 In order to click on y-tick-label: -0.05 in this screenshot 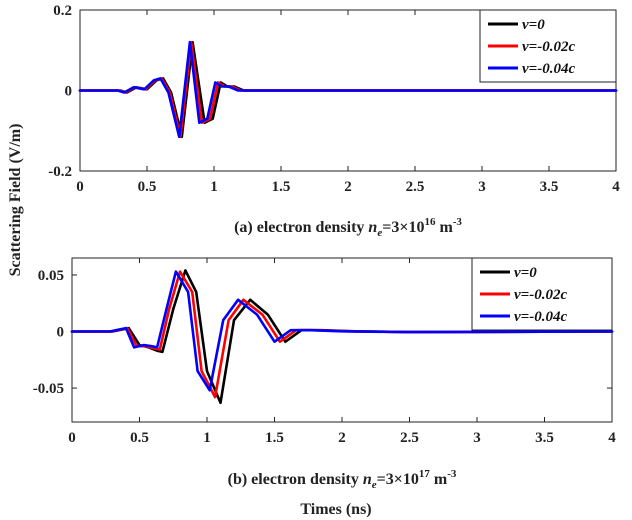, I will do `click(48, 389)`.